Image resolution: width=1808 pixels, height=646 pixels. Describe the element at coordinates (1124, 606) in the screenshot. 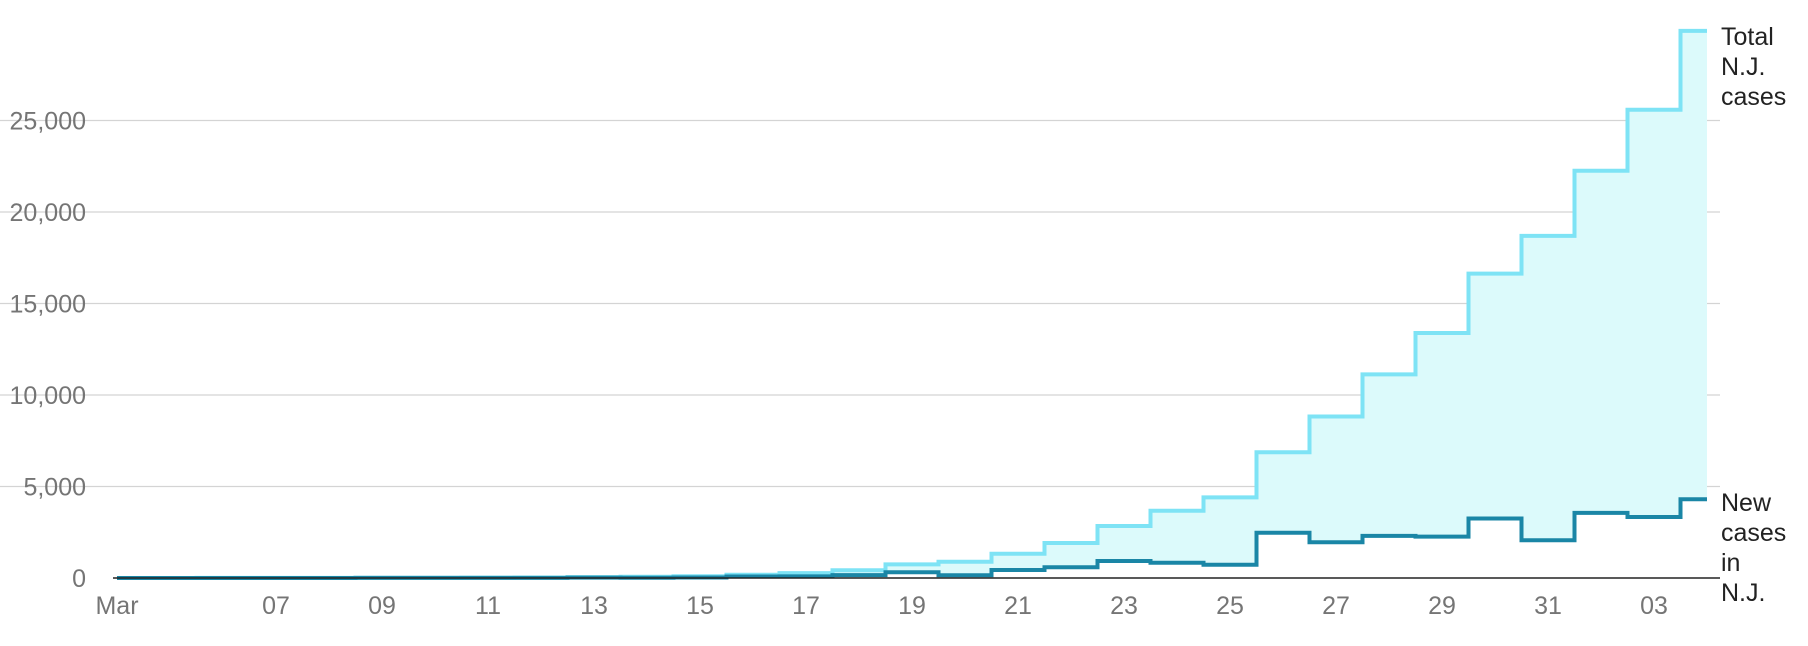

I see `x-tick-label: 23` at that location.